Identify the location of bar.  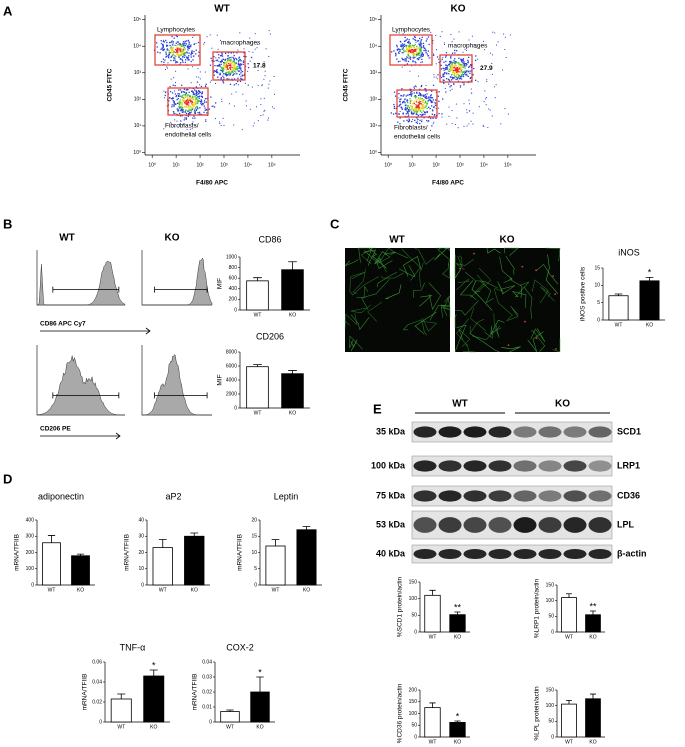
(260, 707).